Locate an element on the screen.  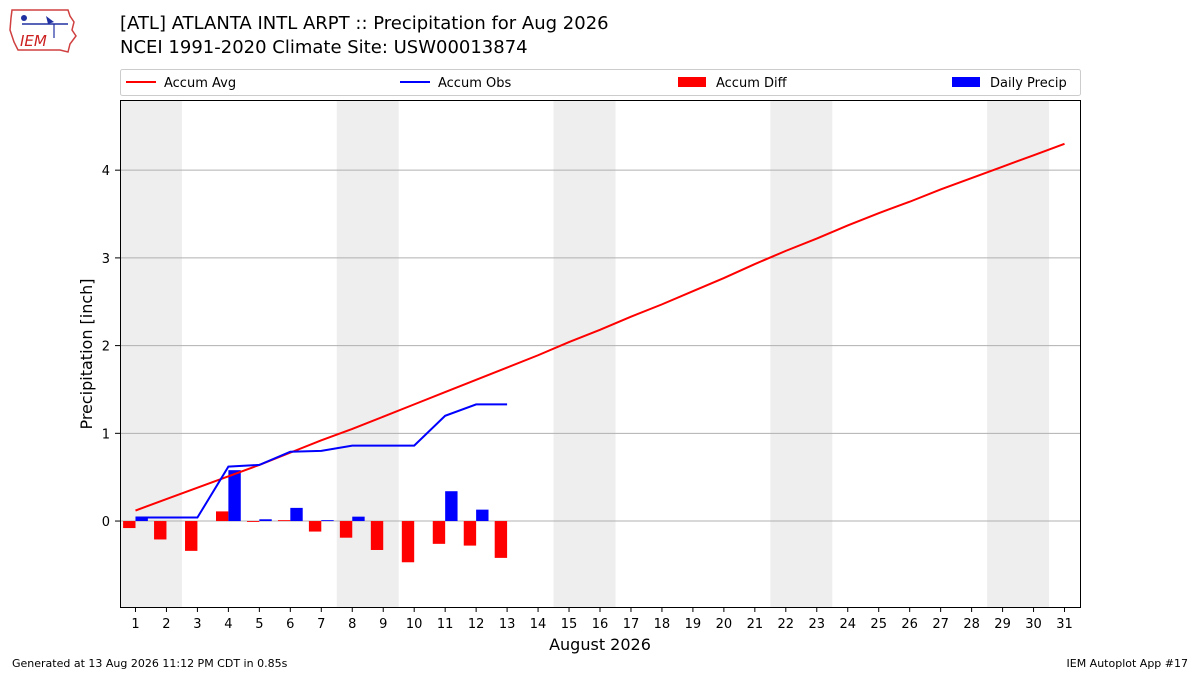
legend-label: Accum Diff is located at coordinates (752, 83).